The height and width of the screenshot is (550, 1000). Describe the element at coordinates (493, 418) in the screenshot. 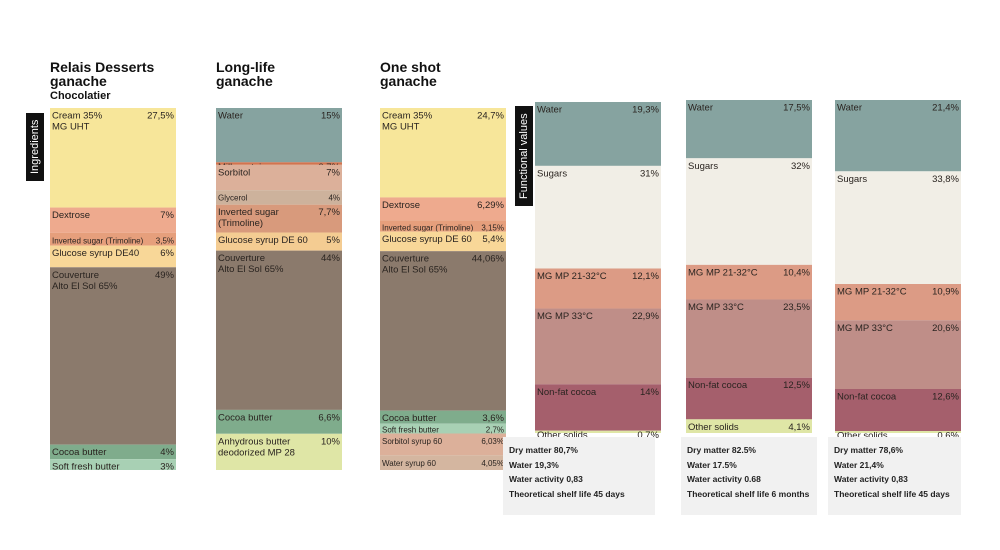

I see `segment-value: 3,6%` at that location.